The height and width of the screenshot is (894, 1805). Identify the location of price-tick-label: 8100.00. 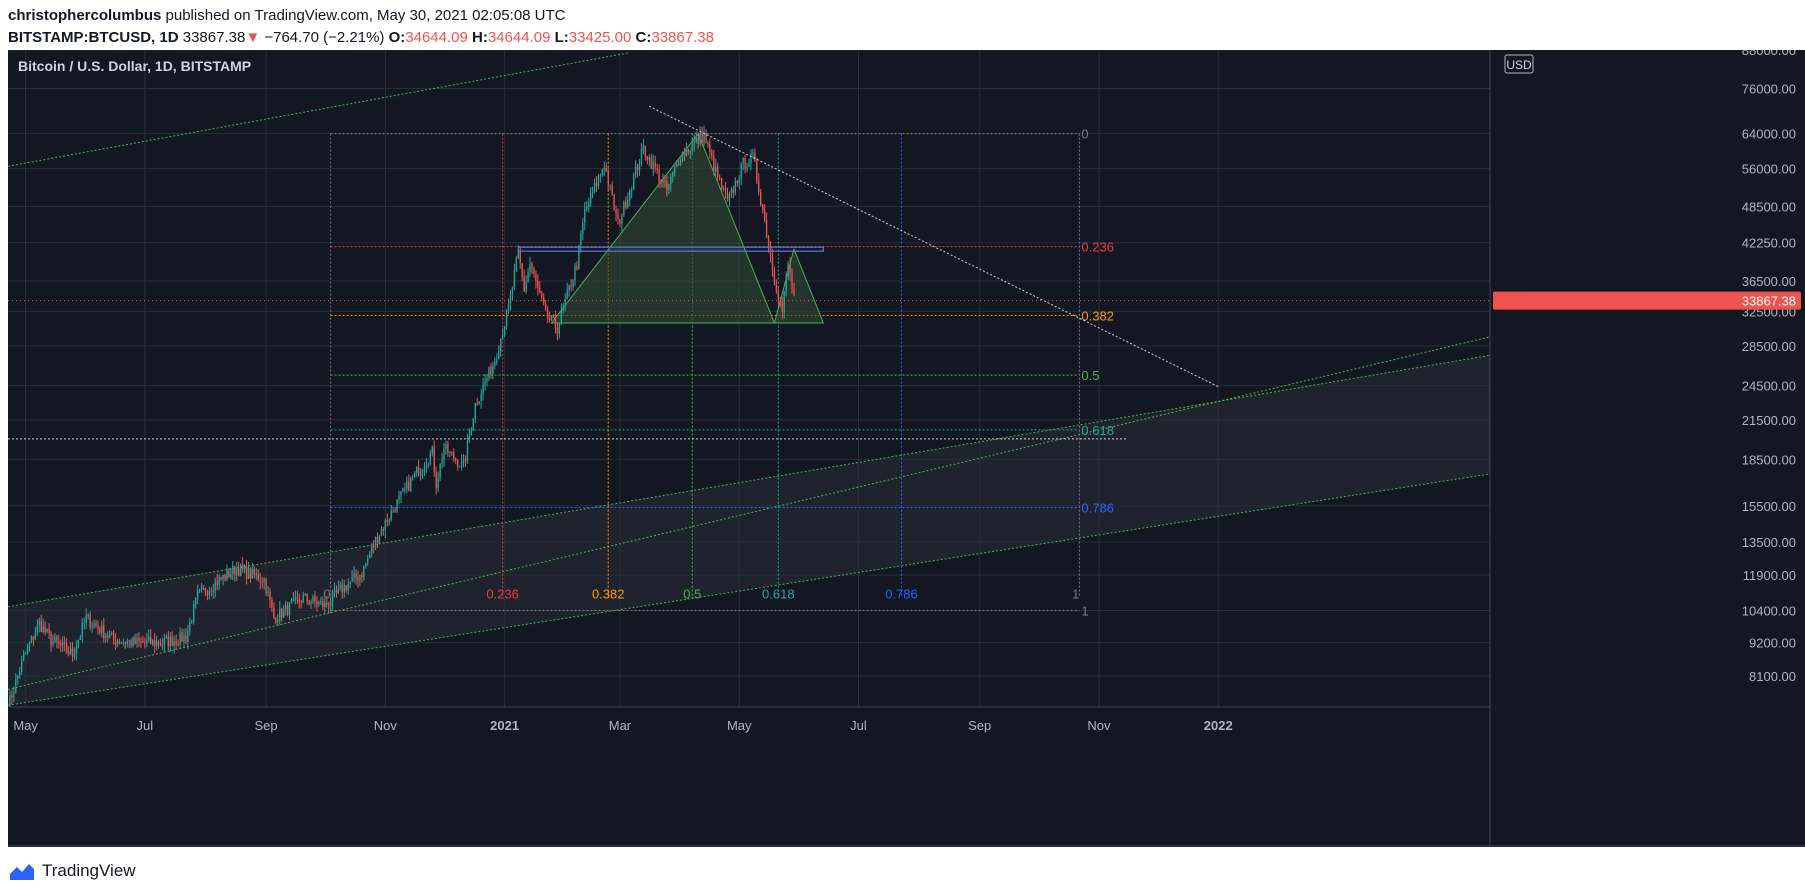
(1772, 676).